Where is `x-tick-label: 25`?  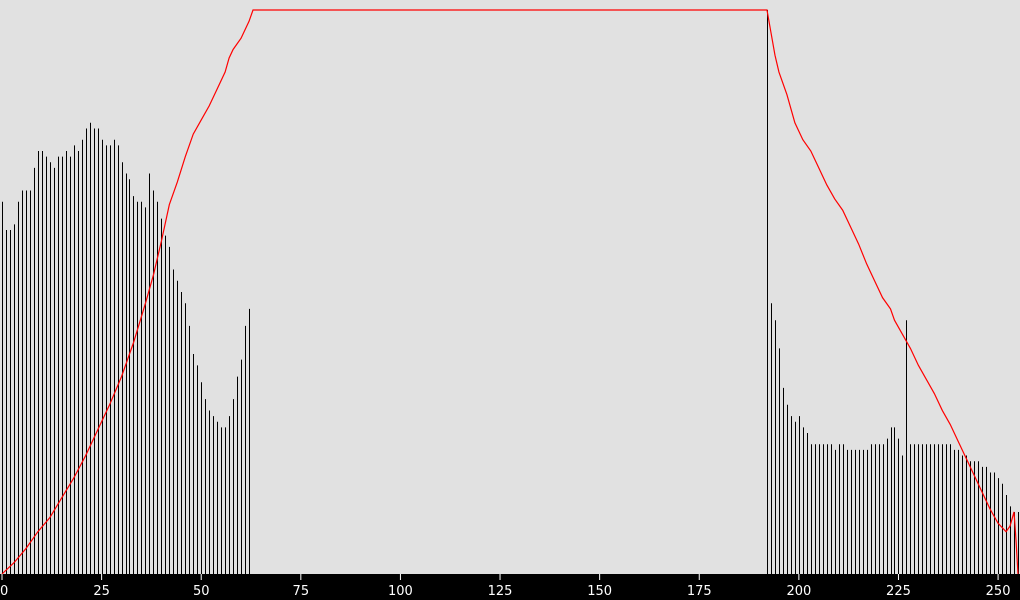
x-tick-label: 25 is located at coordinates (101, 591).